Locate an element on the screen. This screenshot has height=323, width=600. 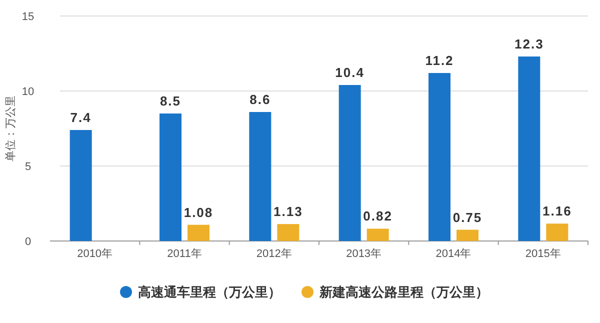
x-tick-label: 2012年 is located at coordinates (274, 254).